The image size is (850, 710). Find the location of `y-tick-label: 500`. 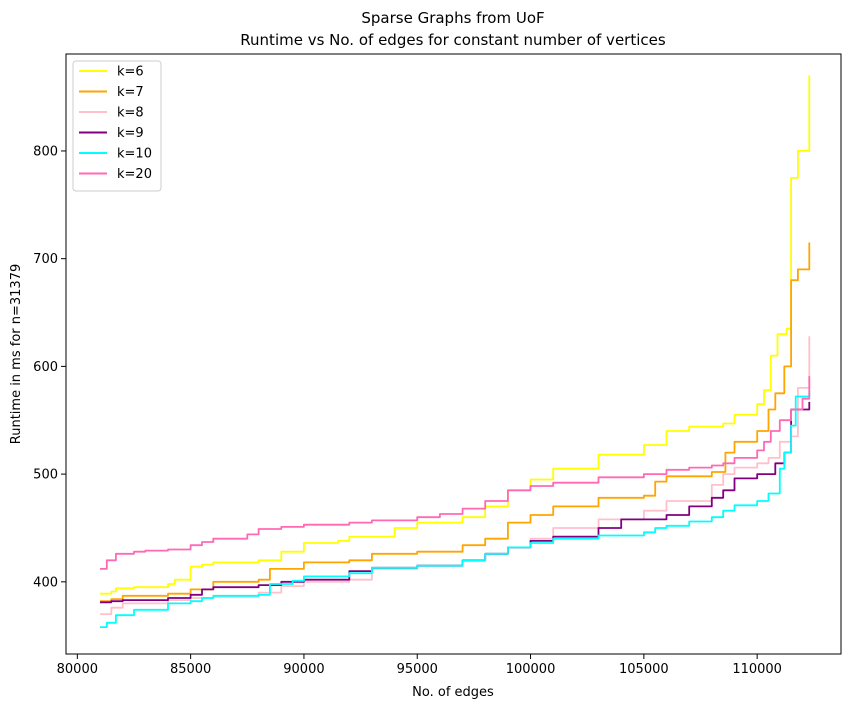

y-tick-label: 500 is located at coordinates (45, 475).